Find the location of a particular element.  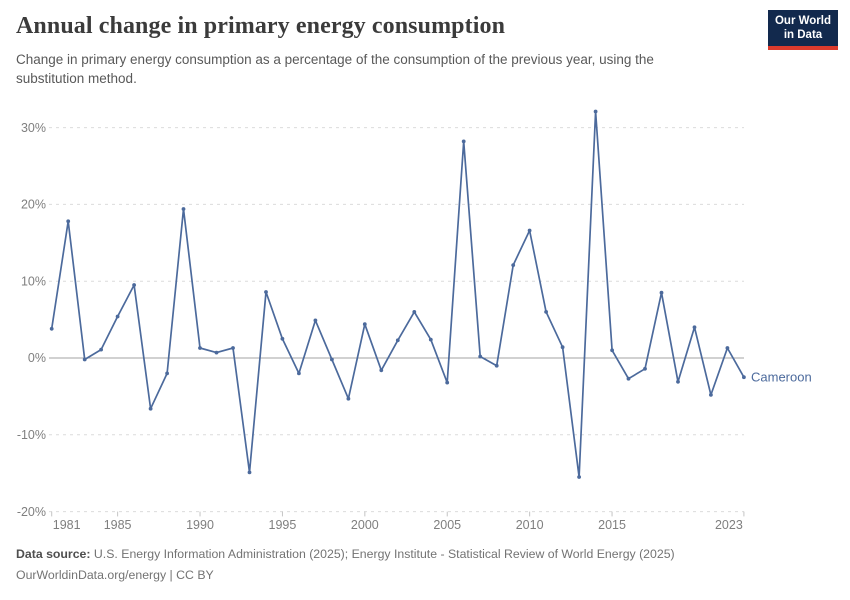

y-axis-label: -10% is located at coordinates (31, 435).